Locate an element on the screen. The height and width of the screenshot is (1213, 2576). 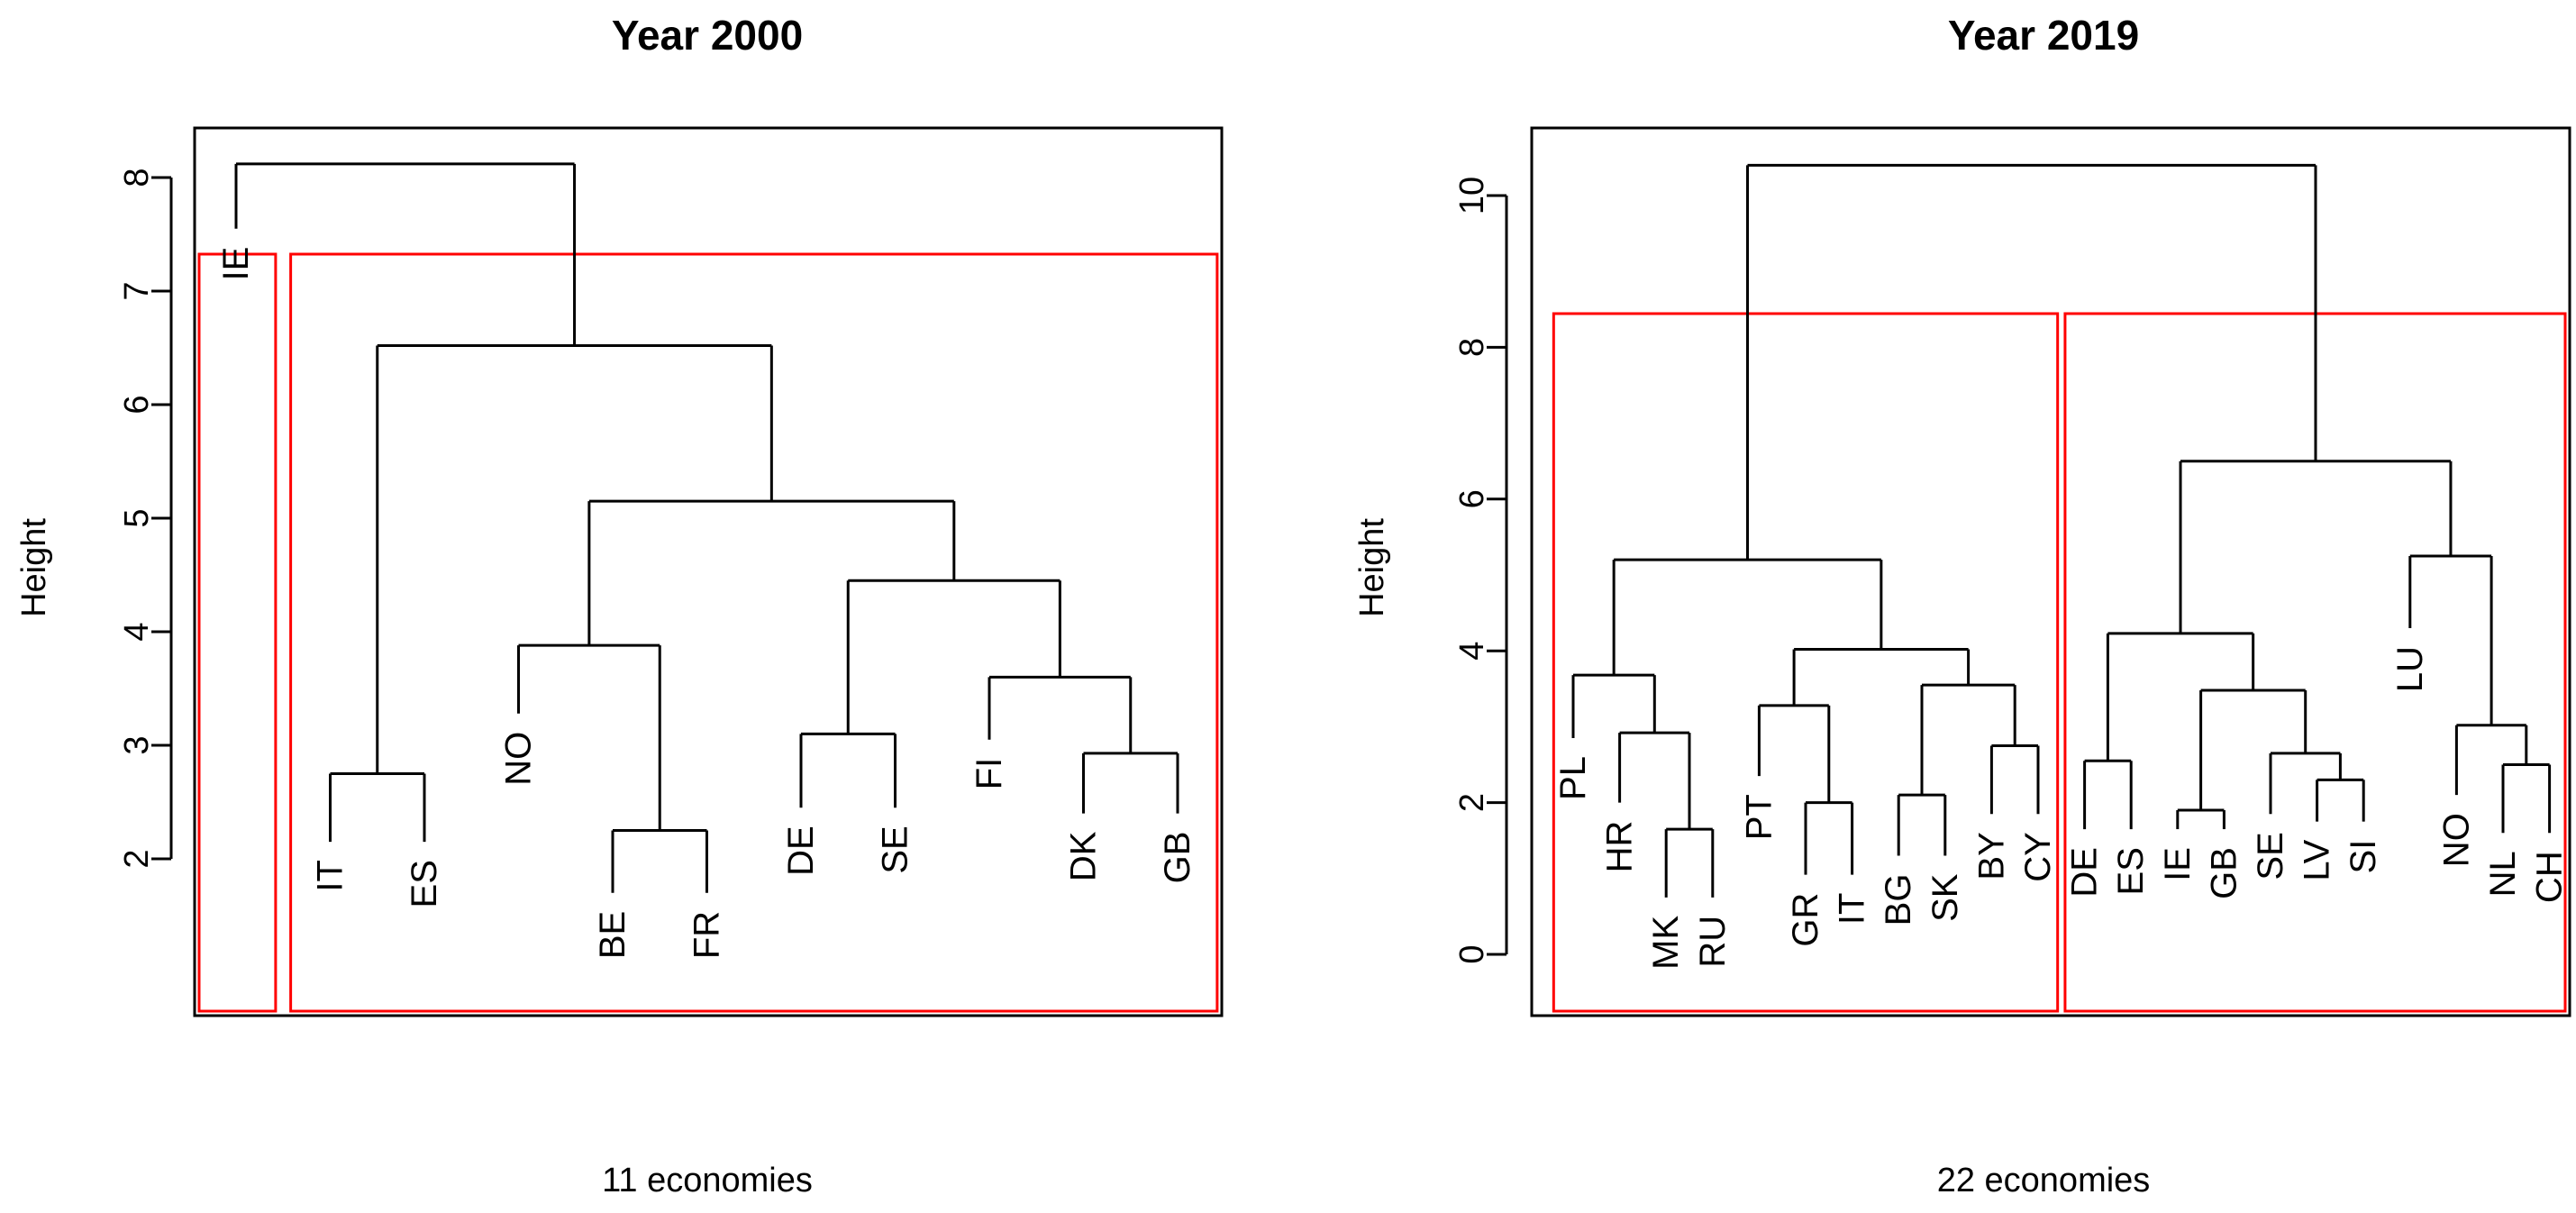
leaf-label: SK is located at coordinates (1945, 897).